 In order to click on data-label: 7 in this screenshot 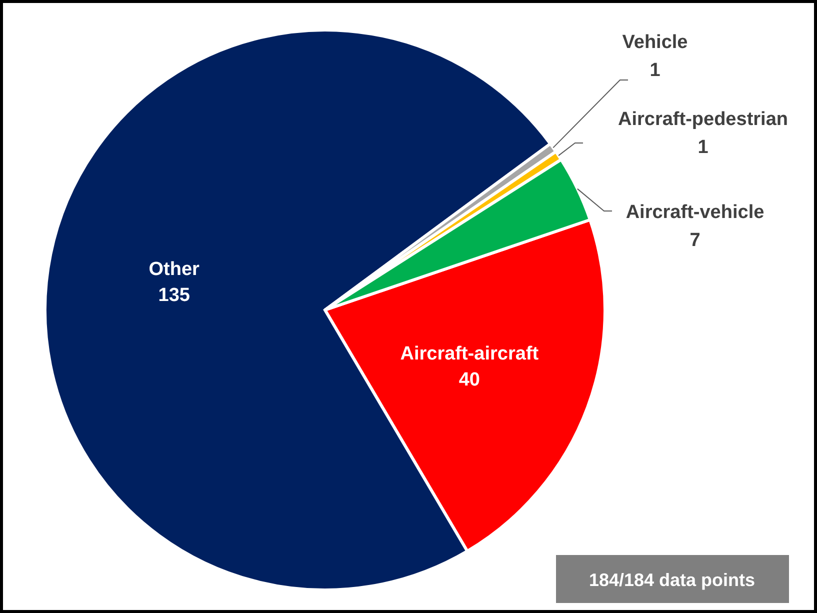, I will do `click(695, 240)`.